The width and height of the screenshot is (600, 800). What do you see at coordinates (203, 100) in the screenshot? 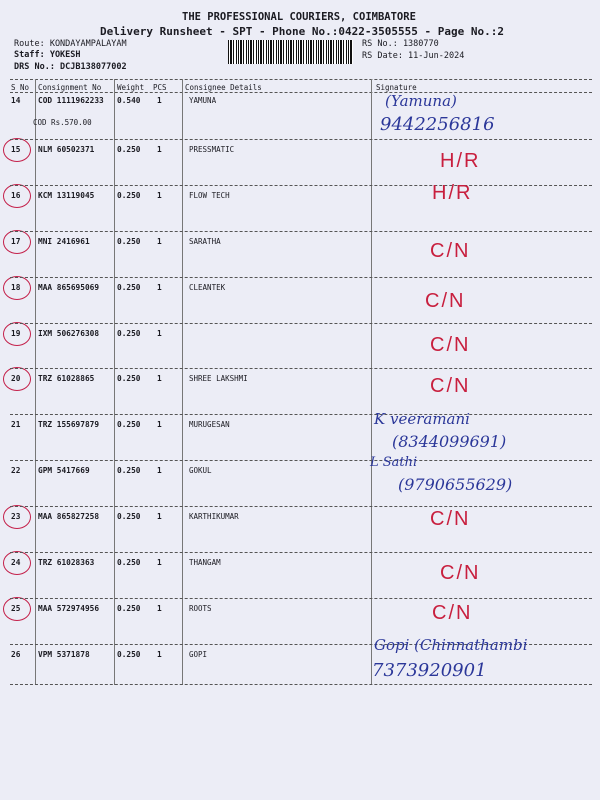
I see `consignee-name: YAMUNA` at bounding box center [203, 100].